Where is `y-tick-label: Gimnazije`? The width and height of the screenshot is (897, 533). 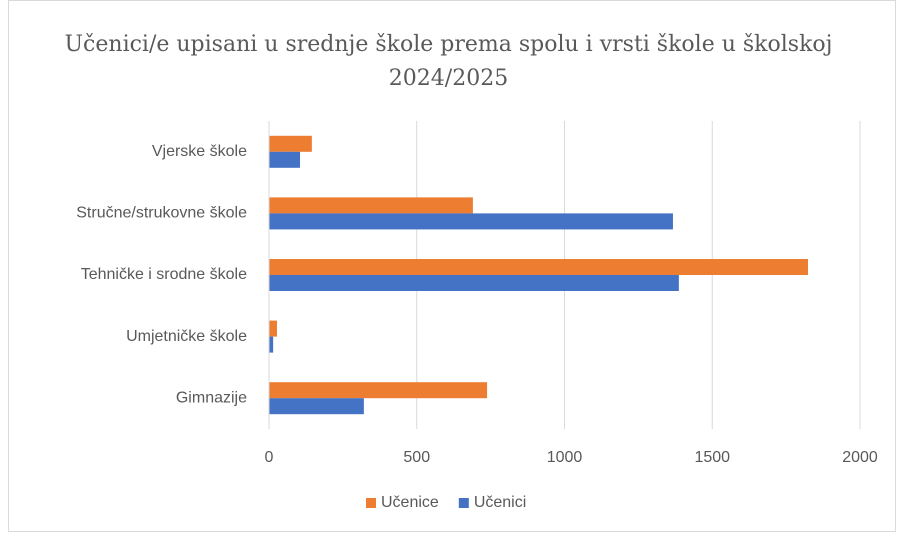 y-tick-label: Gimnazije is located at coordinates (211, 397).